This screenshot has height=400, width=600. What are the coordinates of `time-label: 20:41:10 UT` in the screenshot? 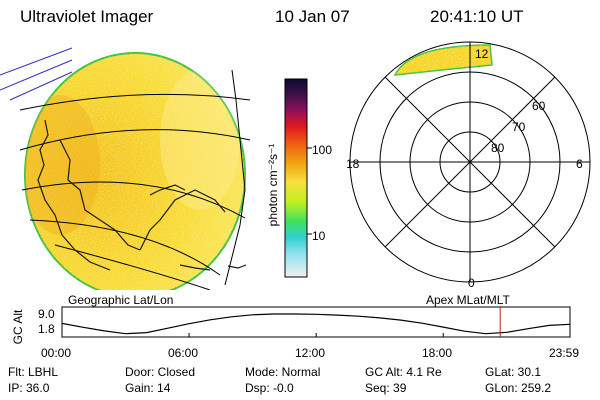 It's located at (477, 16).